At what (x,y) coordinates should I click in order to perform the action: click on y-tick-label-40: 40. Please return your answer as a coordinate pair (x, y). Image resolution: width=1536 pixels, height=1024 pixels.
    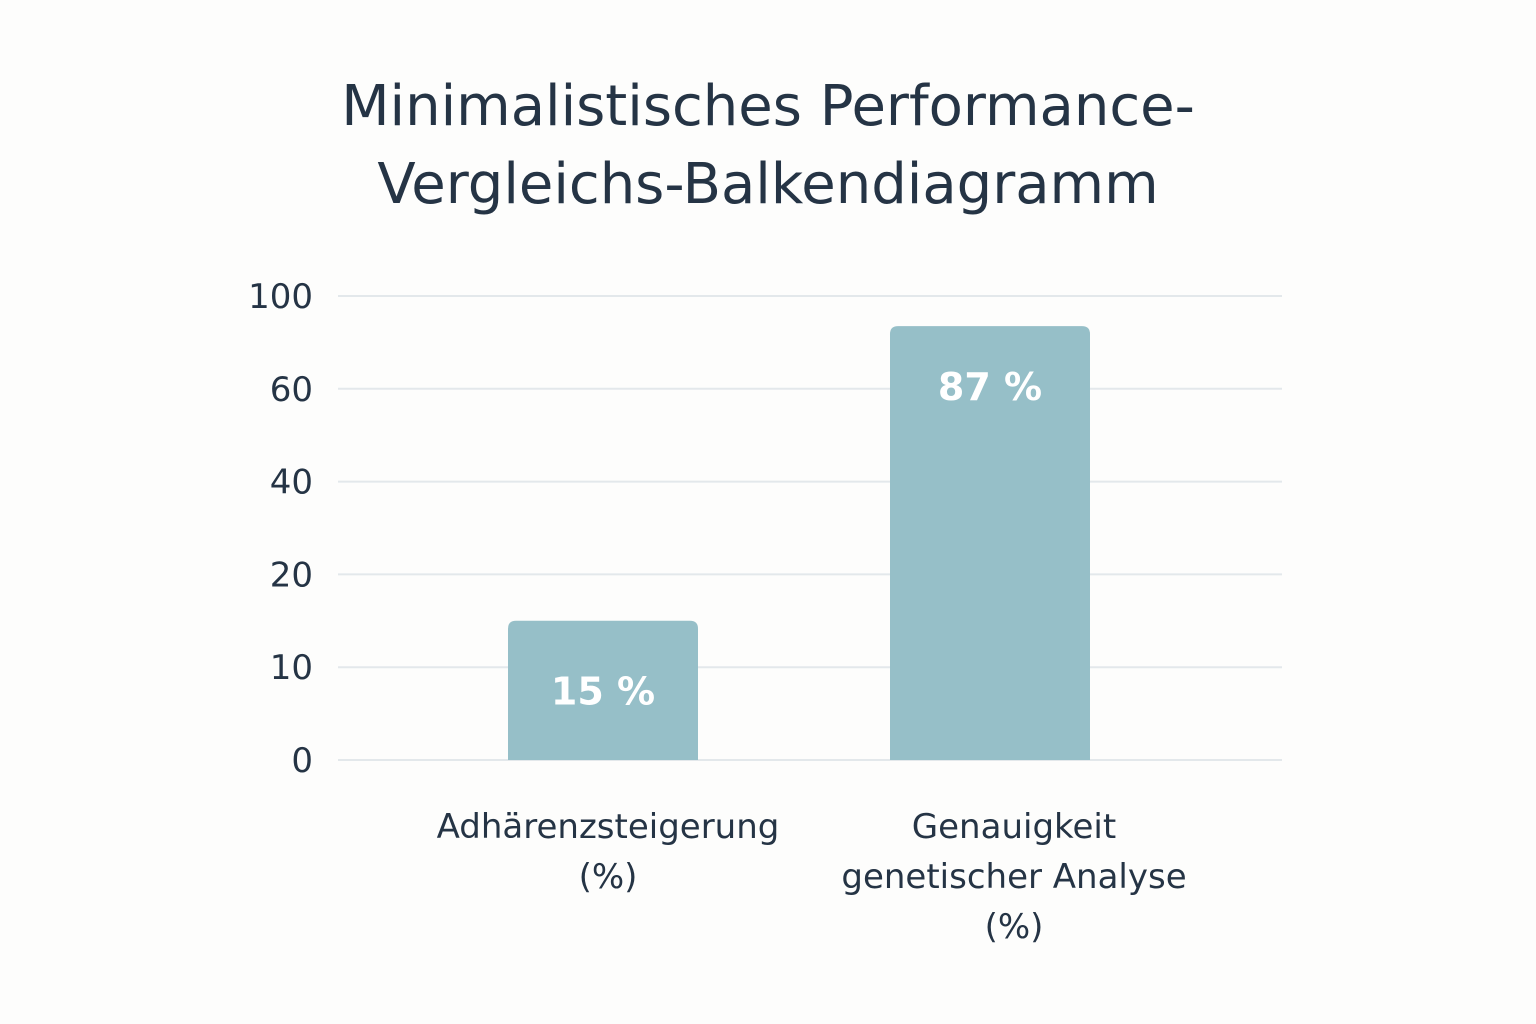
    Looking at the image, I should click on (291, 483).